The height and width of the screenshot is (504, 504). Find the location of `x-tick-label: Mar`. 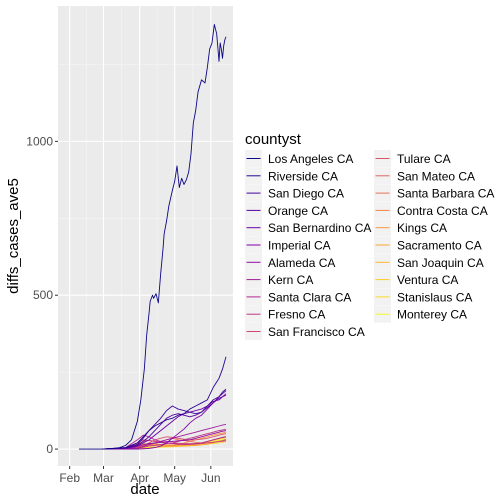

x-tick-label: Mar is located at coordinates (103, 478).